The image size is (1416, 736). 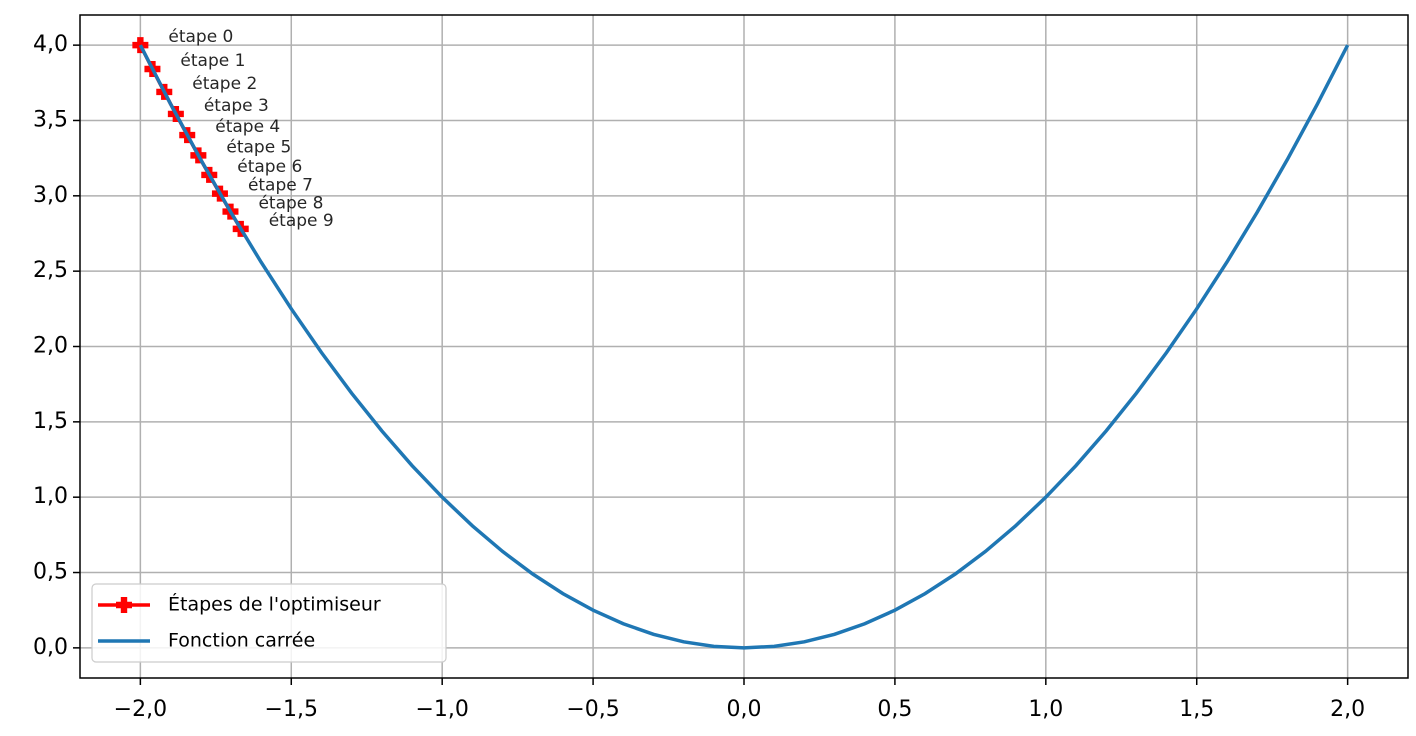 I want to click on y-tick-label: 2,0, so click(x=50, y=346).